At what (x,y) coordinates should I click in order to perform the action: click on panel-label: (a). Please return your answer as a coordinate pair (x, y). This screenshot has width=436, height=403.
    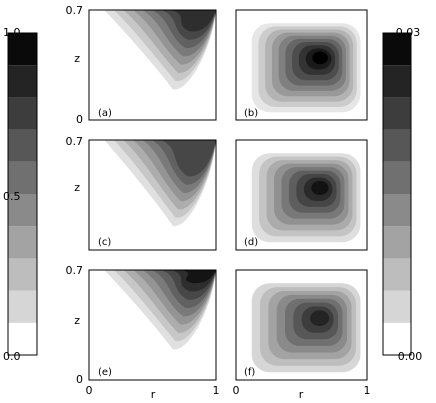
    Looking at the image, I should click on (105, 113).